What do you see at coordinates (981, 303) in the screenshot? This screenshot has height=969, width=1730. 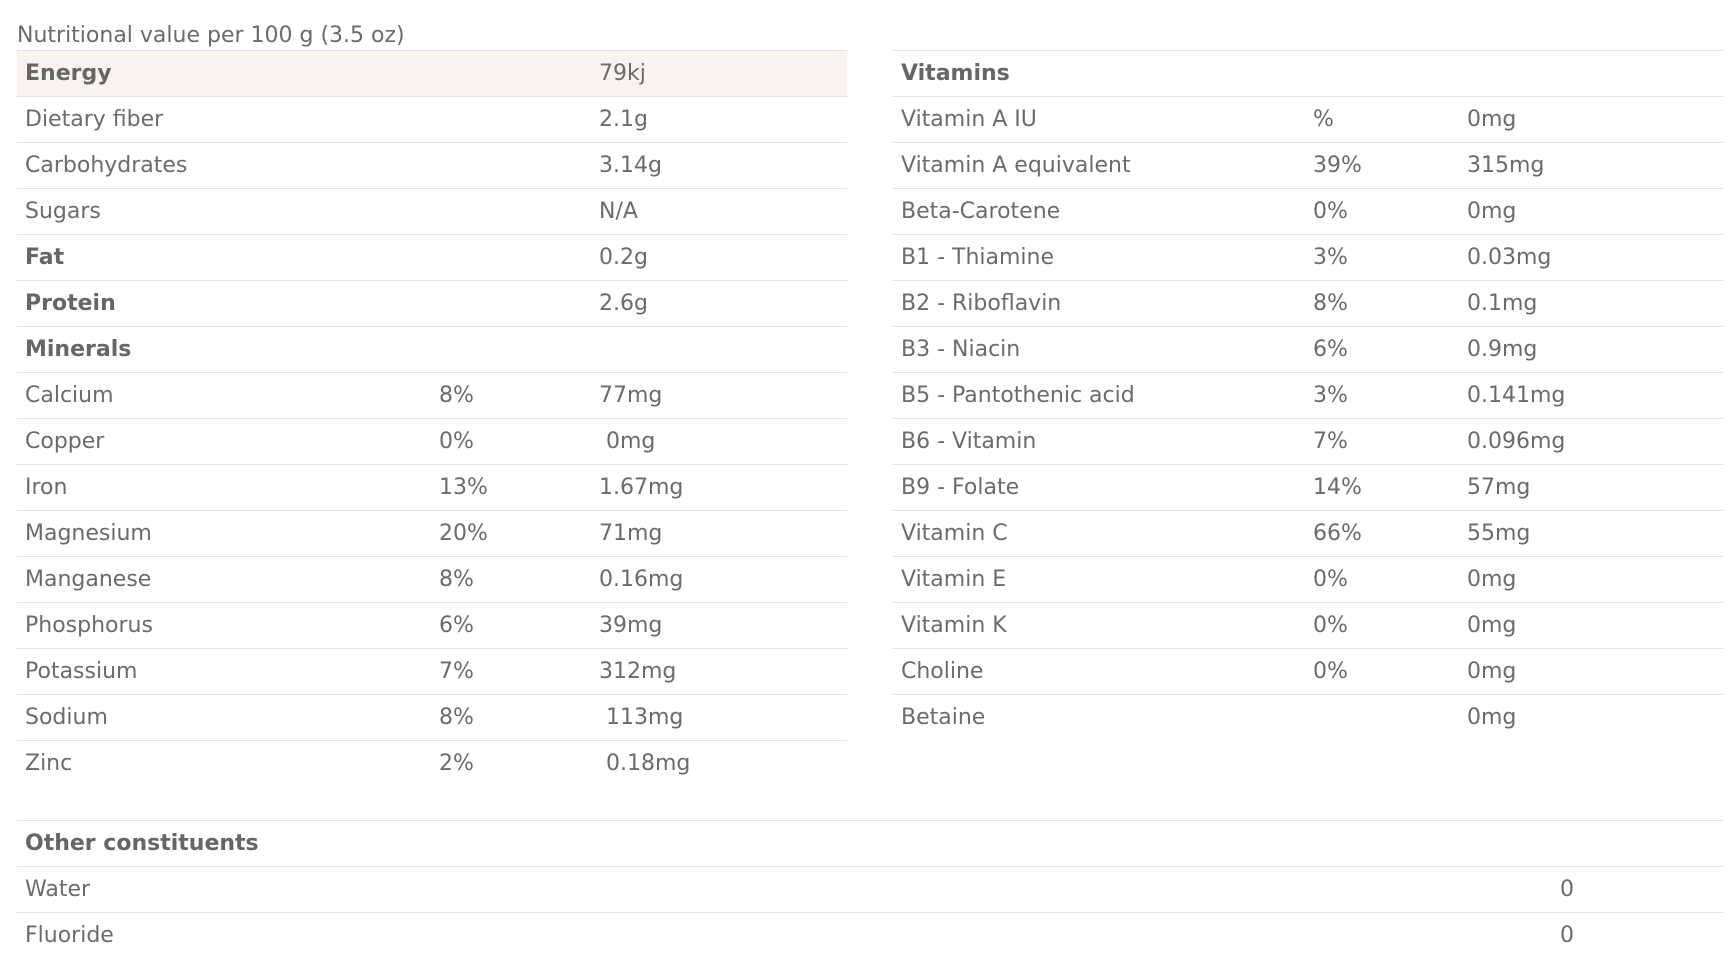 I see `nutrient-name: B2 - Riboflavin` at bounding box center [981, 303].